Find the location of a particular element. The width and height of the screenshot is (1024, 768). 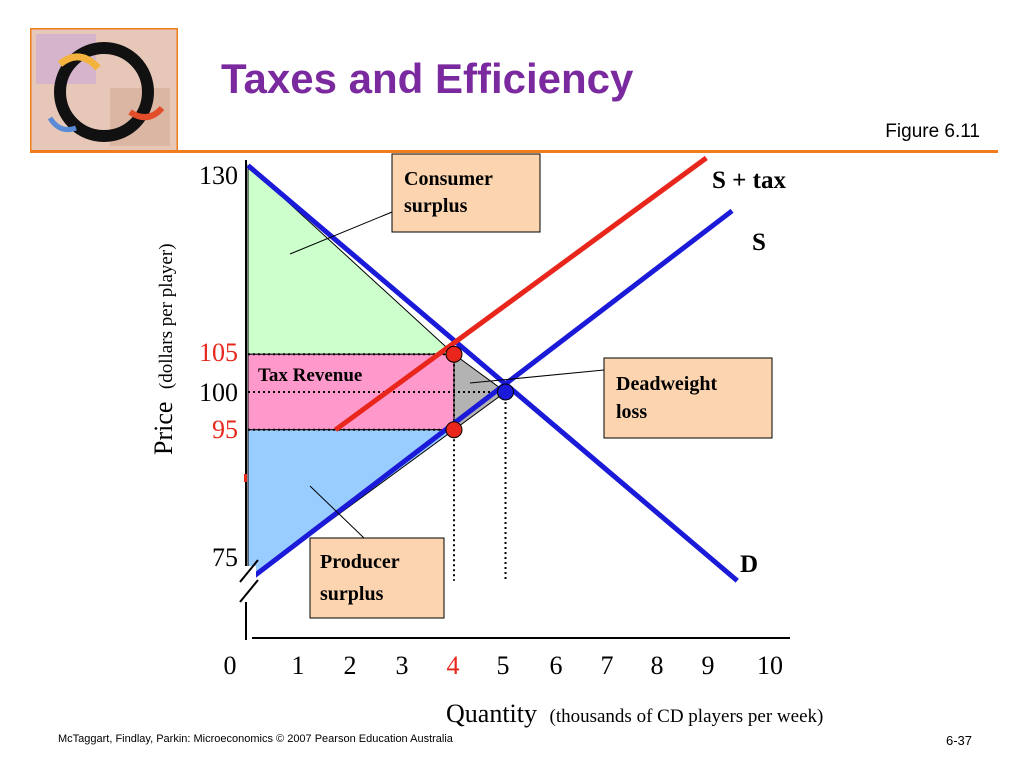

x-tick-label-3: 3 is located at coordinates (402, 665).